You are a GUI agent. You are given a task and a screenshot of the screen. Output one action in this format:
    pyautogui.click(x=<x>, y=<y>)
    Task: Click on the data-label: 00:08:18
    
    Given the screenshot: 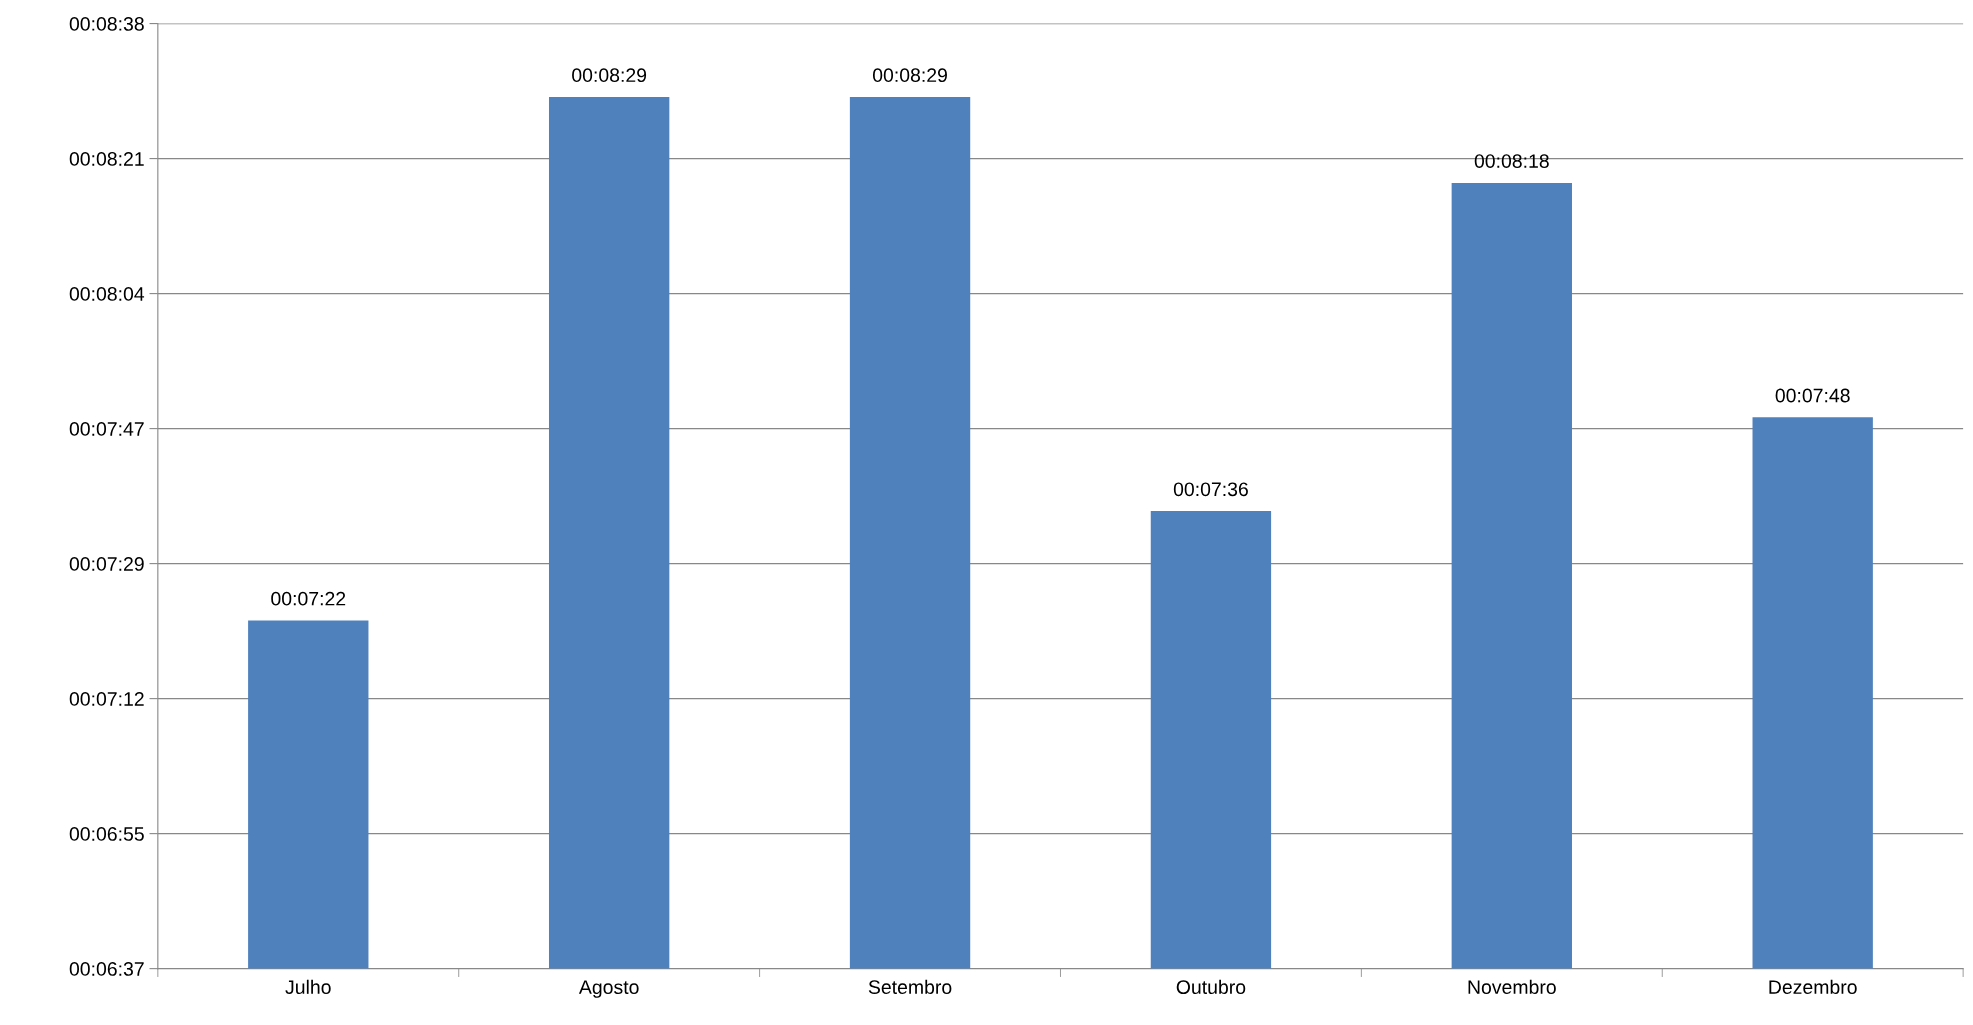 What is the action you would take?
    pyautogui.click(x=1511, y=161)
    